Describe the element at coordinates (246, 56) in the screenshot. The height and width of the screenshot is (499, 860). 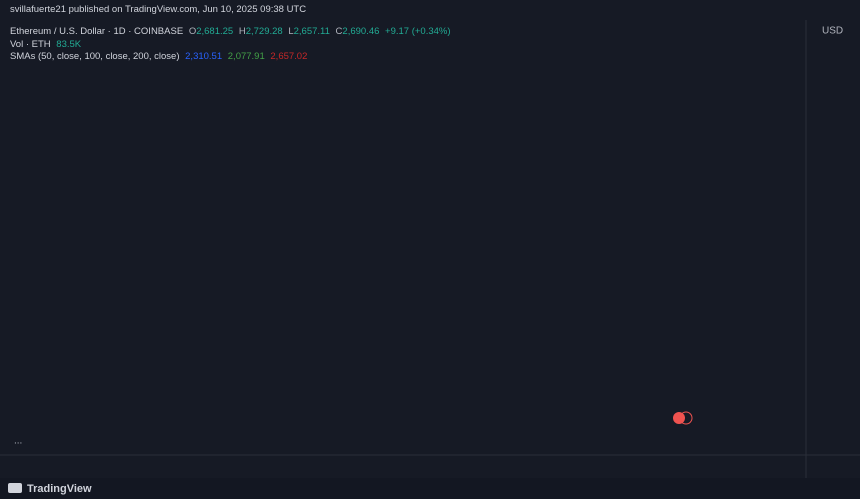
I see `sma-value: 2,077.91` at that location.